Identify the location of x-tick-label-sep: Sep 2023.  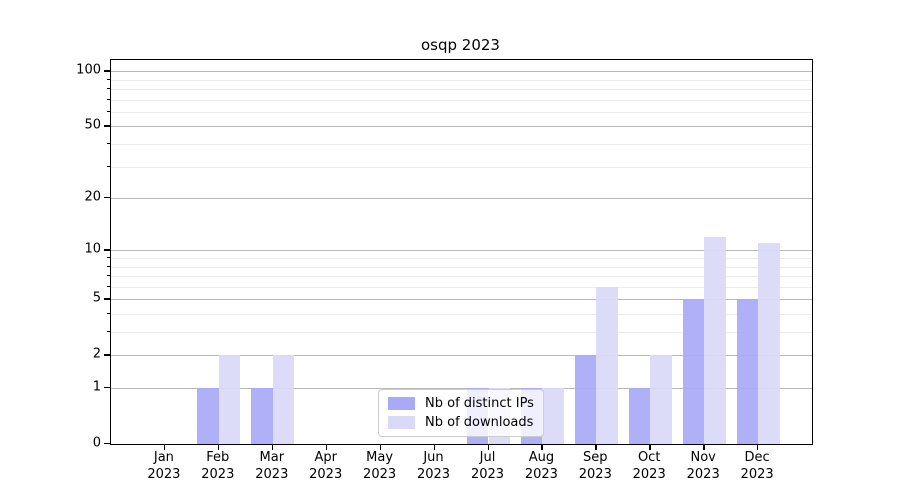
(595, 466).